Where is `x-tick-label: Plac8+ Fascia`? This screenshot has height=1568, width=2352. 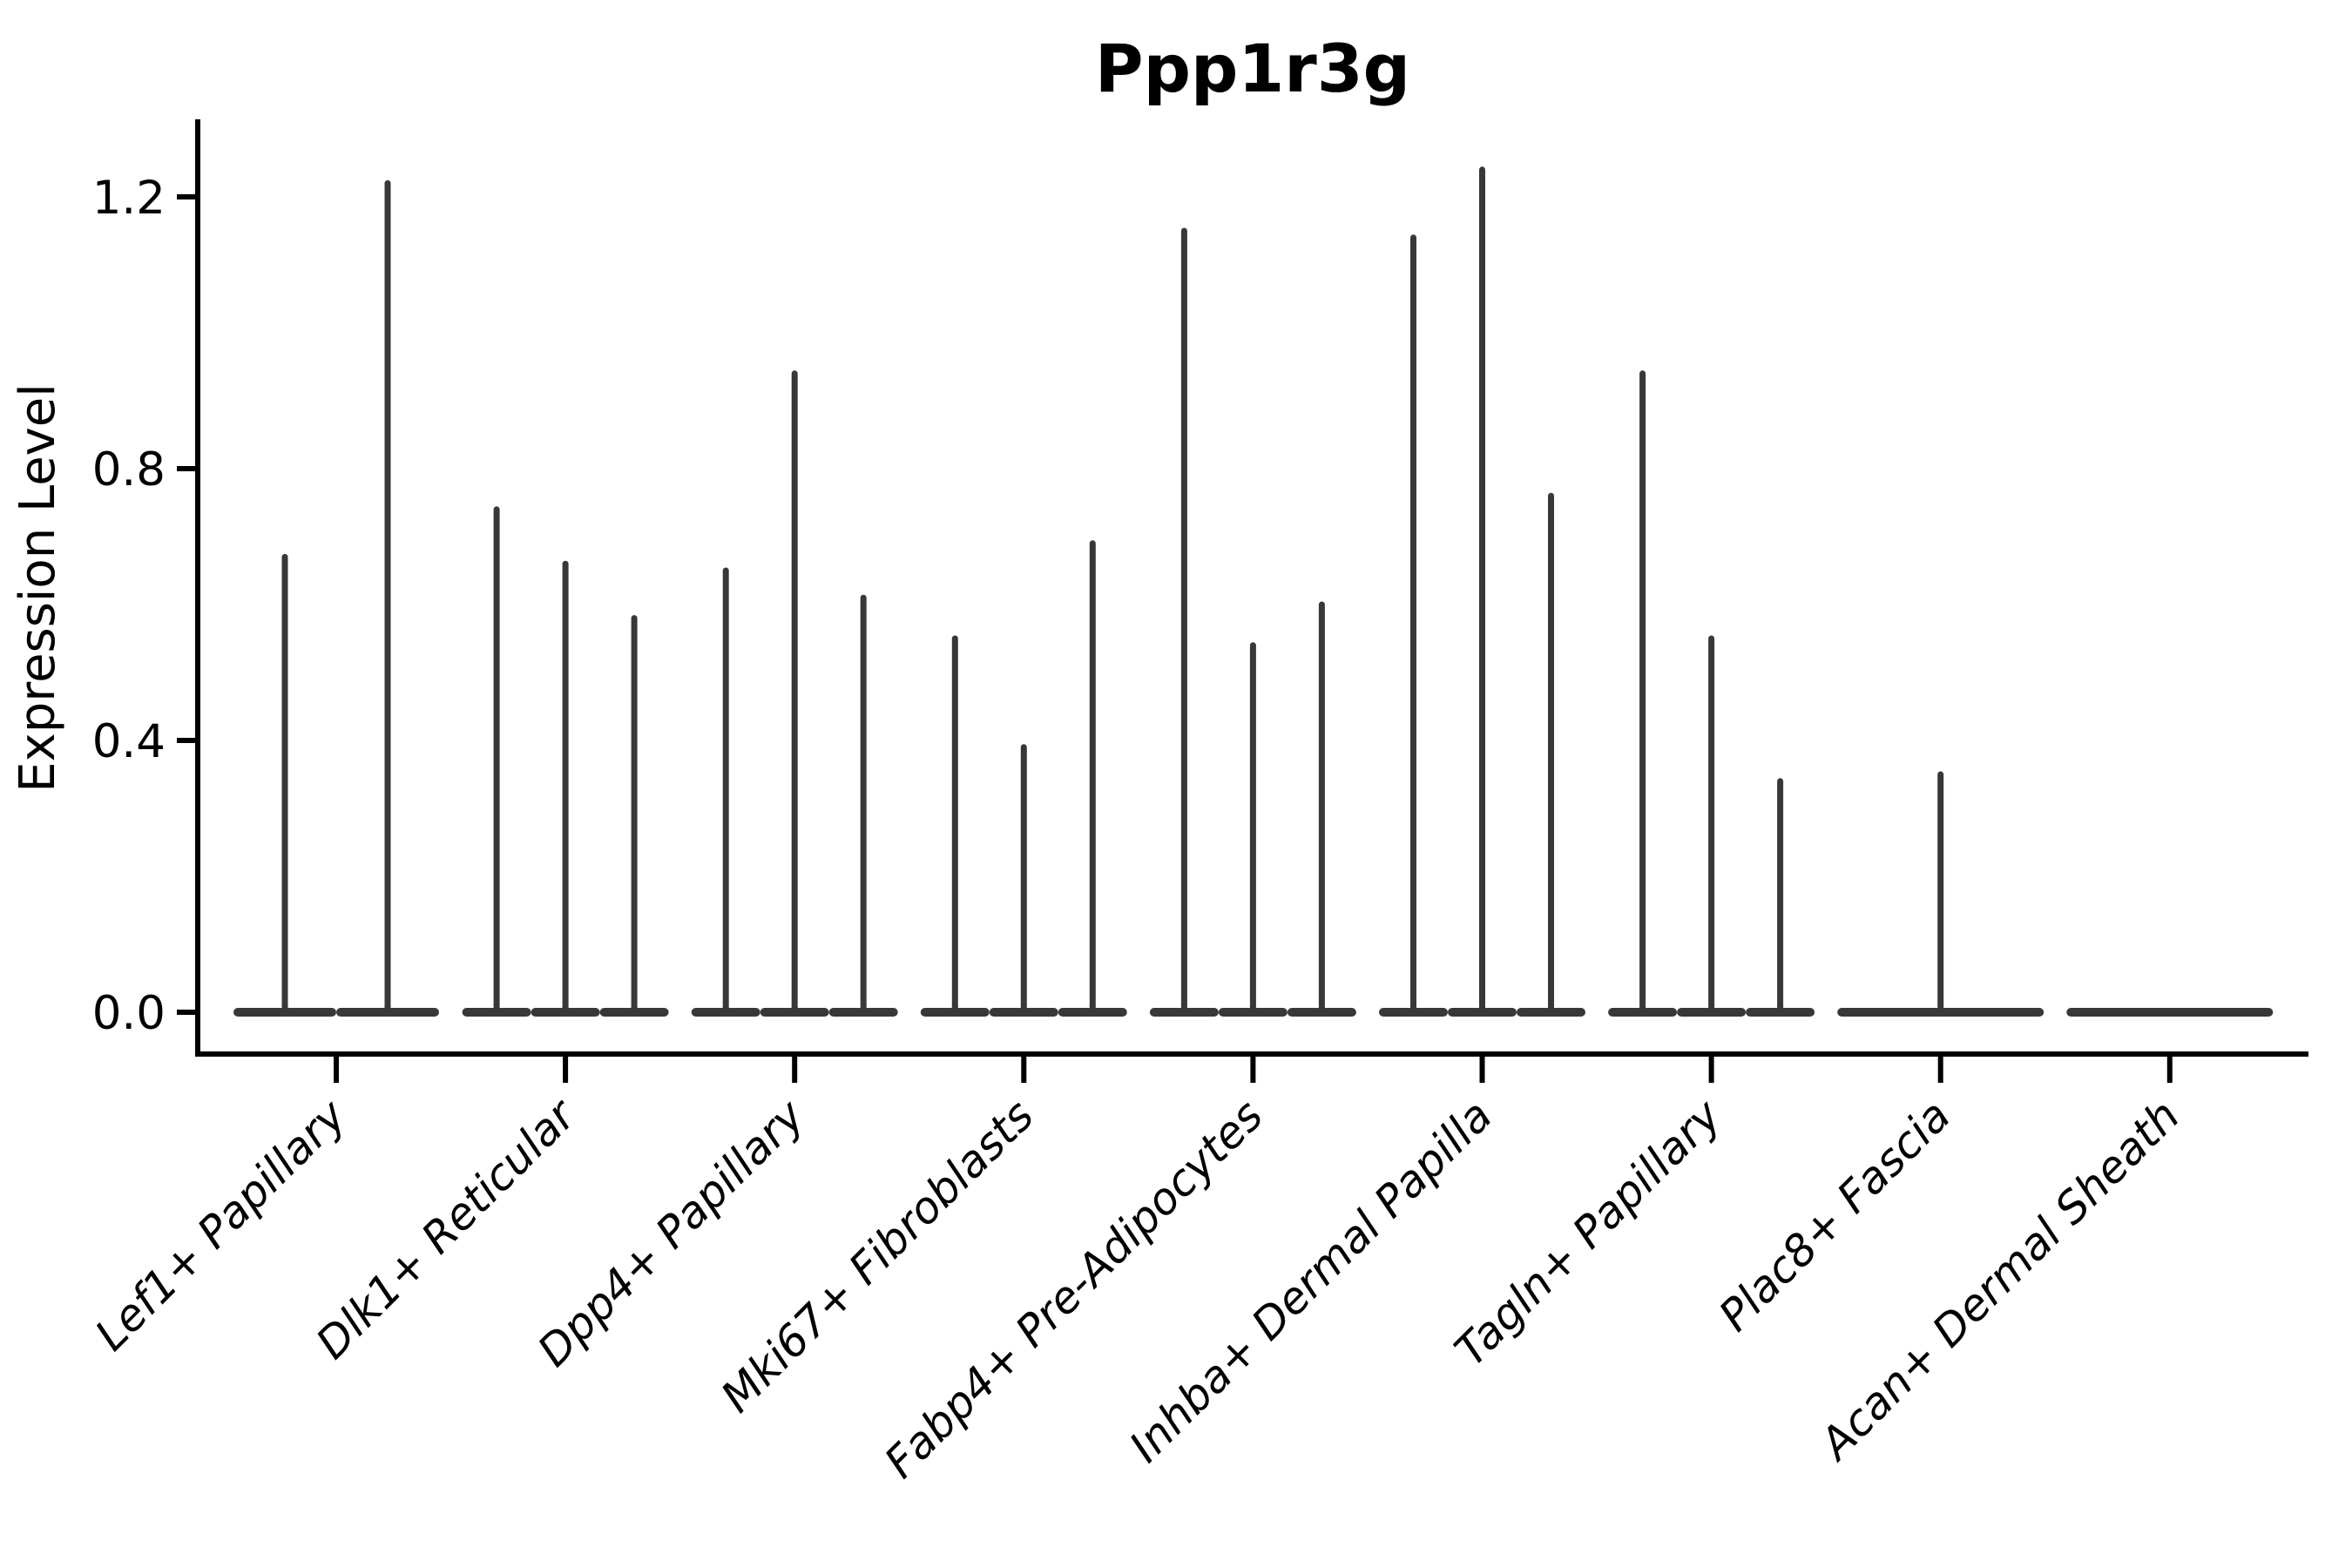
x-tick-label: Plac8+ Fascia is located at coordinates (1834, 1215).